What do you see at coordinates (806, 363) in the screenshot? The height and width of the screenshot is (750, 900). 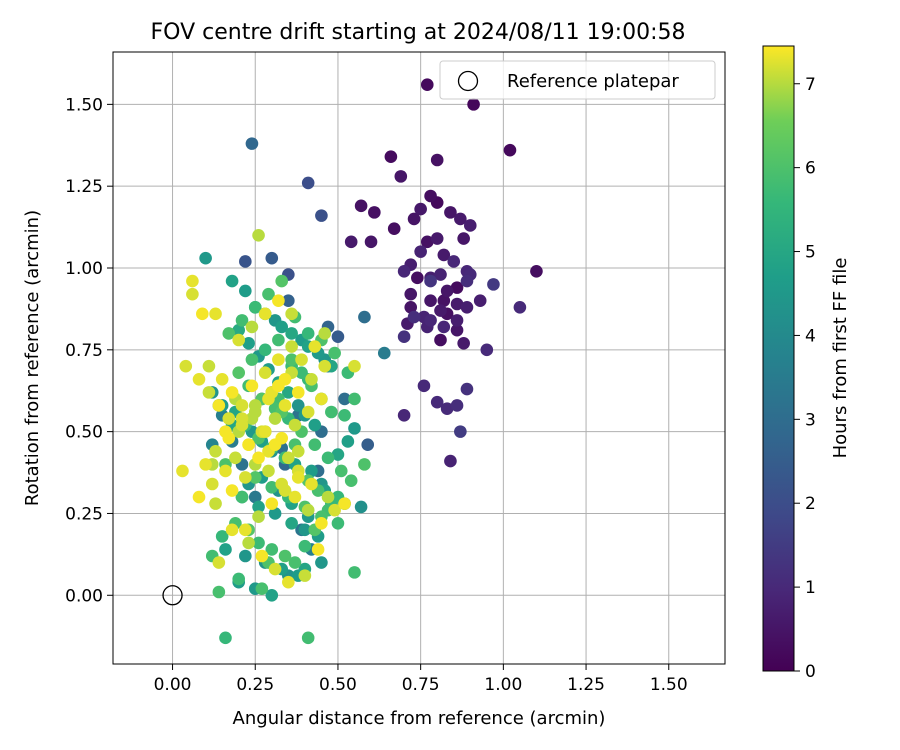 I see `colorbar: 0 1 2 3 4 5 6 7 Hours from first FF file` at bounding box center [806, 363].